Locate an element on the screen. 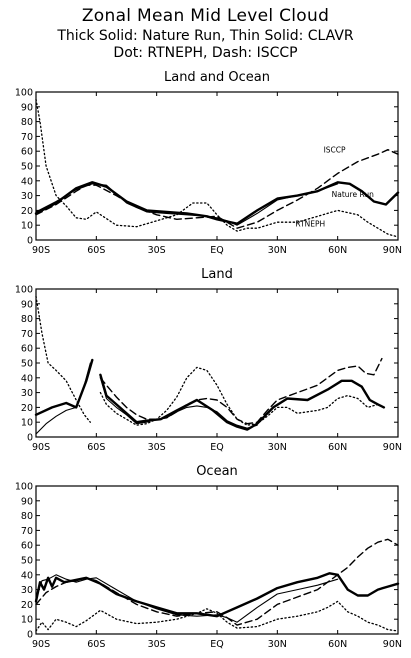  series-line-rtneph is located at coordinates (217, 616).